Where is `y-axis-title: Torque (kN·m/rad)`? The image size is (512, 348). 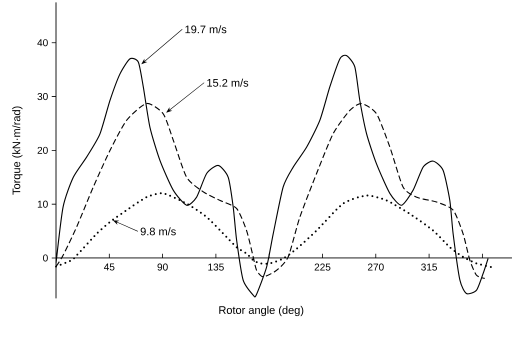 y-axis-title: Torque (kN·m/rad) is located at coordinates (17, 150).